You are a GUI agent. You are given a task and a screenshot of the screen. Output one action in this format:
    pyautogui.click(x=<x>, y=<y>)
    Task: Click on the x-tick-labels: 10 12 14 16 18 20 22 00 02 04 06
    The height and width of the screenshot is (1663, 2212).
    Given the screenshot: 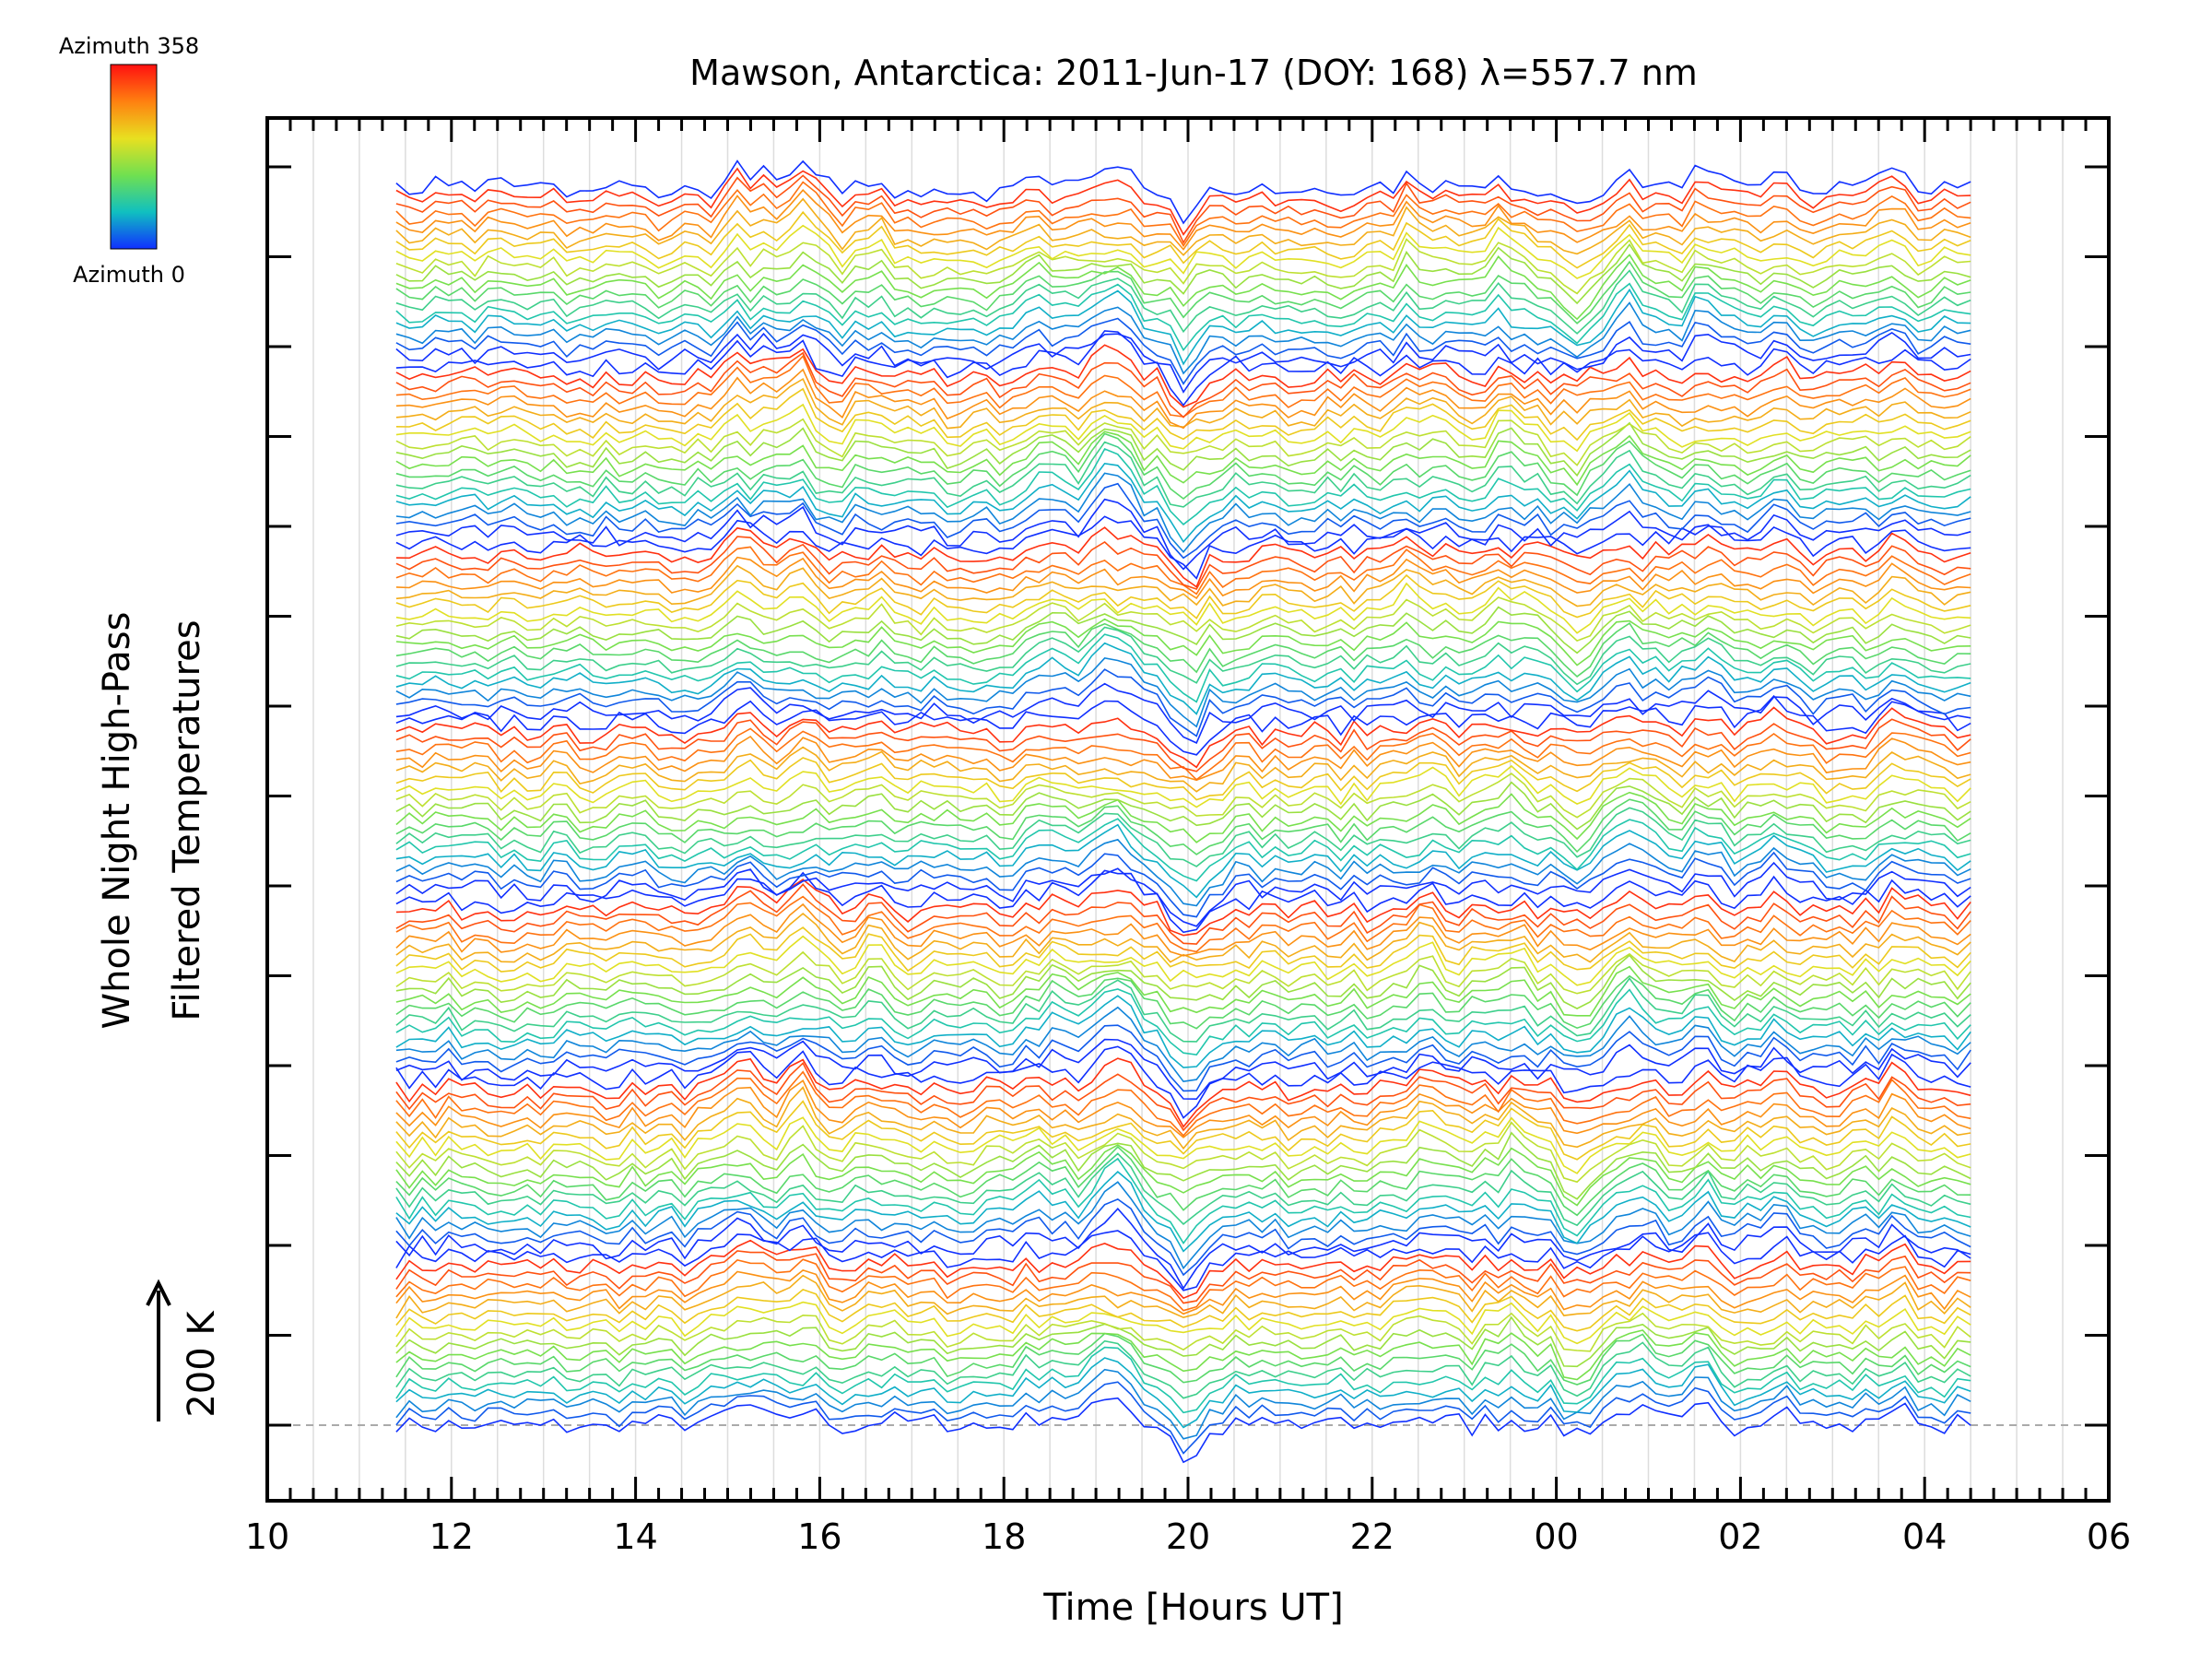 What is the action you would take?
    pyautogui.click(x=1188, y=1536)
    